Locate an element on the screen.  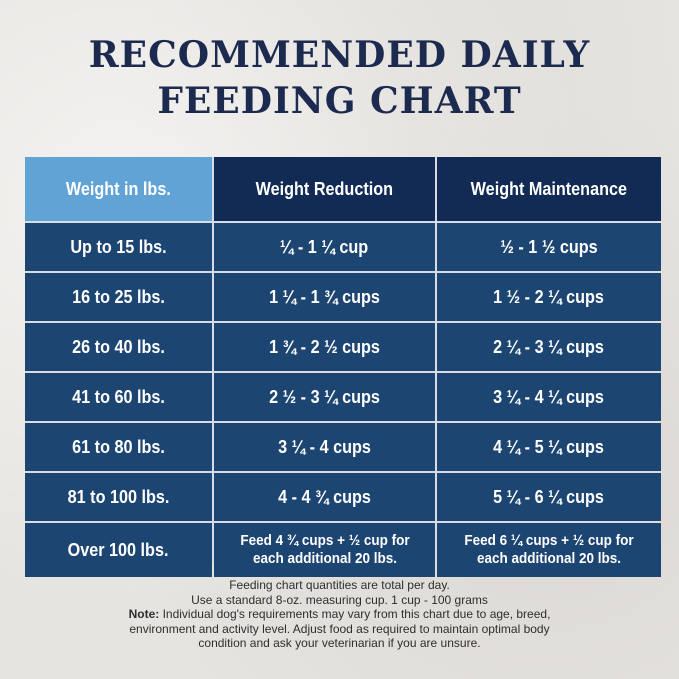
maintenance-value: 5 ¼ - 6 ¼ cups is located at coordinates (549, 496).